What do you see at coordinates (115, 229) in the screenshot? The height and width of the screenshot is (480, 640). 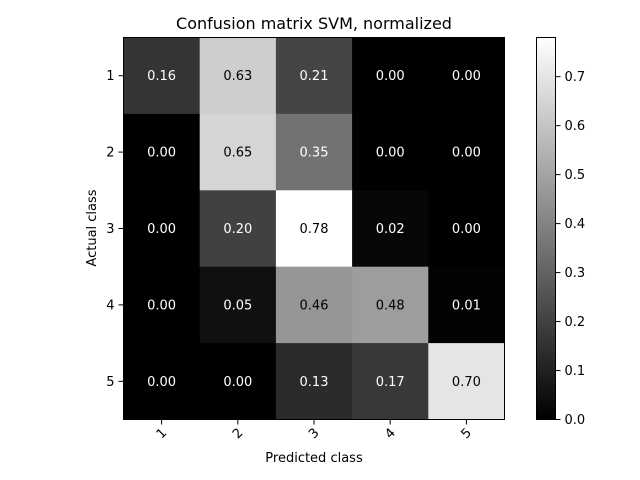 I see `y-axis-ticks: 1 2 3 4 5` at bounding box center [115, 229].